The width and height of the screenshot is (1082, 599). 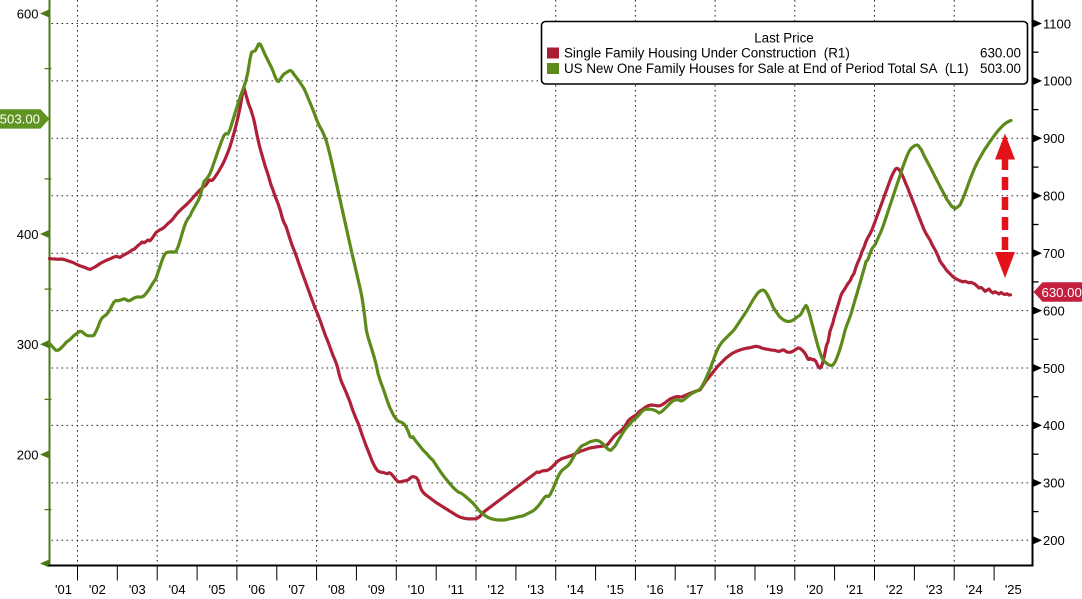 What do you see at coordinates (615, 589) in the screenshot?
I see `svg-text: '15` at bounding box center [615, 589].